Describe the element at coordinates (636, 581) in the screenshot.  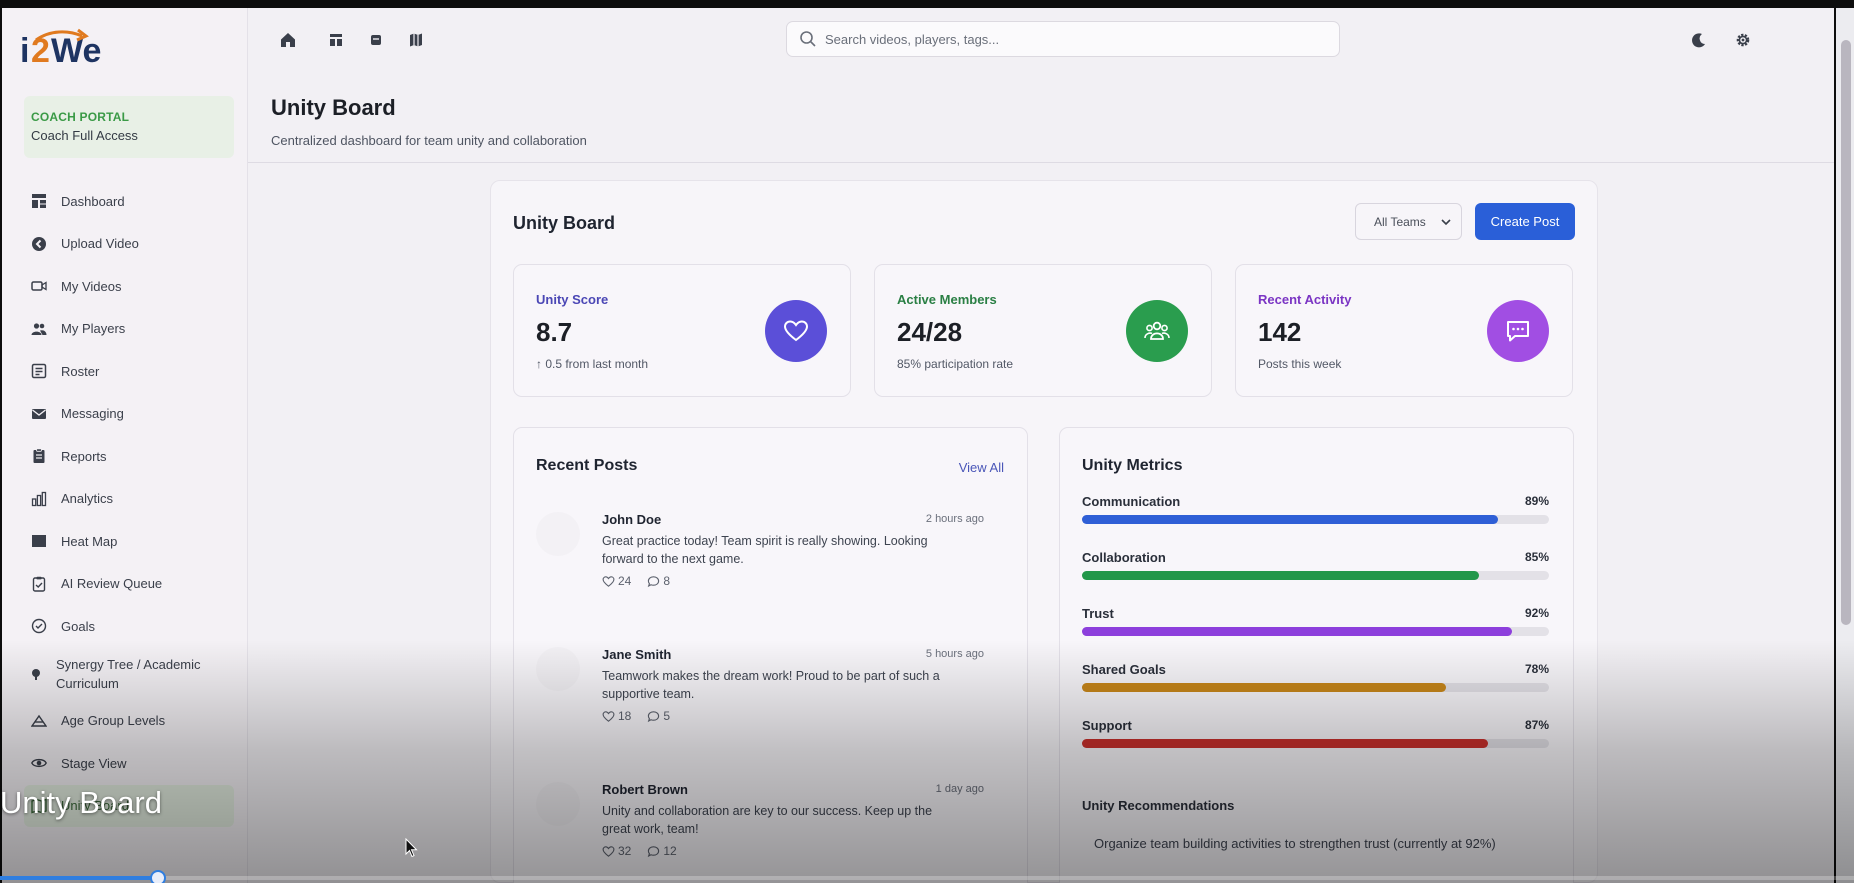
I see `post-stats: 24 8` at that location.